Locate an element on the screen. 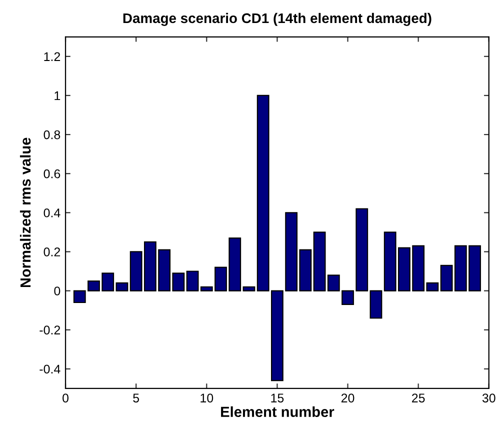 This screenshot has height=434, width=504. y-tick-label: 1 is located at coordinates (57, 95).